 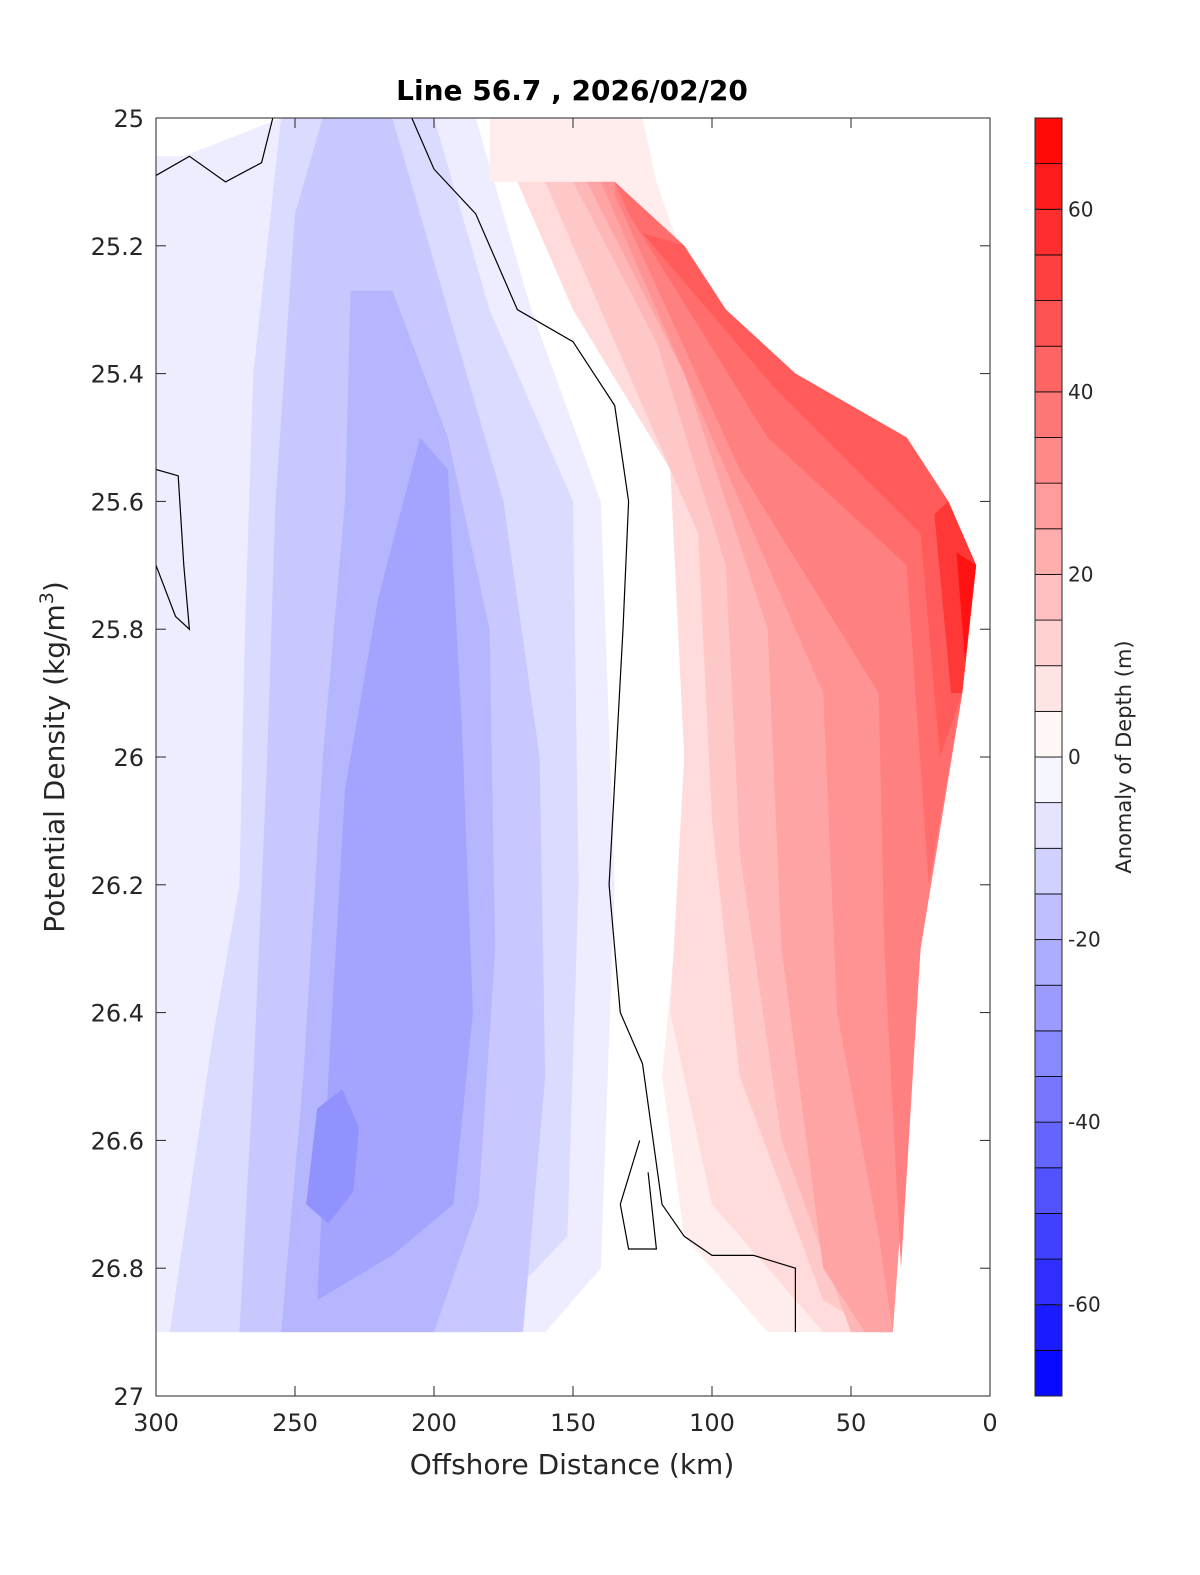 What do you see at coordinates (1084, 1122) in the screenshot?
I see `colorbar-tick-label: -40` at bounding box center [1084, 1122].